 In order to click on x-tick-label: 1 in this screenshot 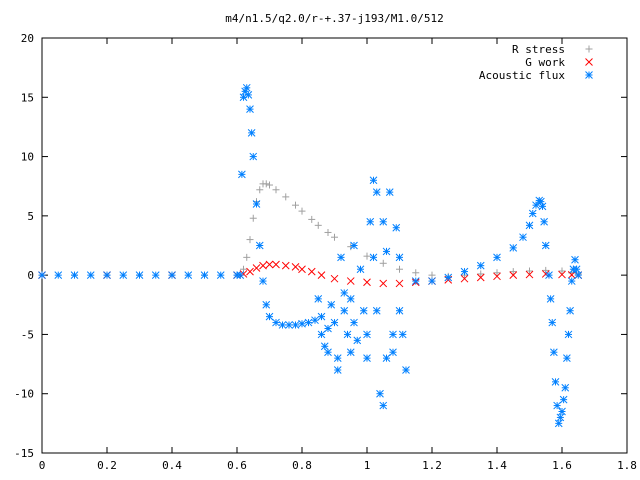, I will do `click(367, 465)`.